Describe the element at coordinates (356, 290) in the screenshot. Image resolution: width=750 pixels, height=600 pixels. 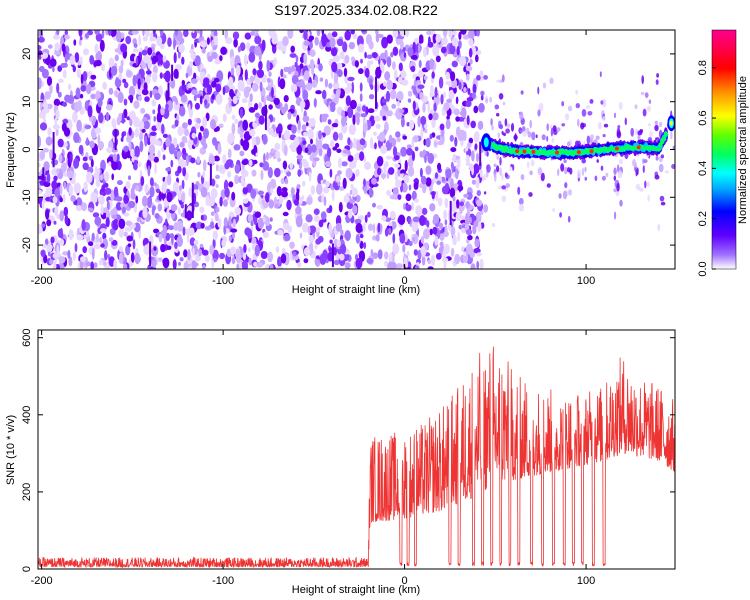
I see `spectrogram-x-label: Height of straight line (km)` at that location.